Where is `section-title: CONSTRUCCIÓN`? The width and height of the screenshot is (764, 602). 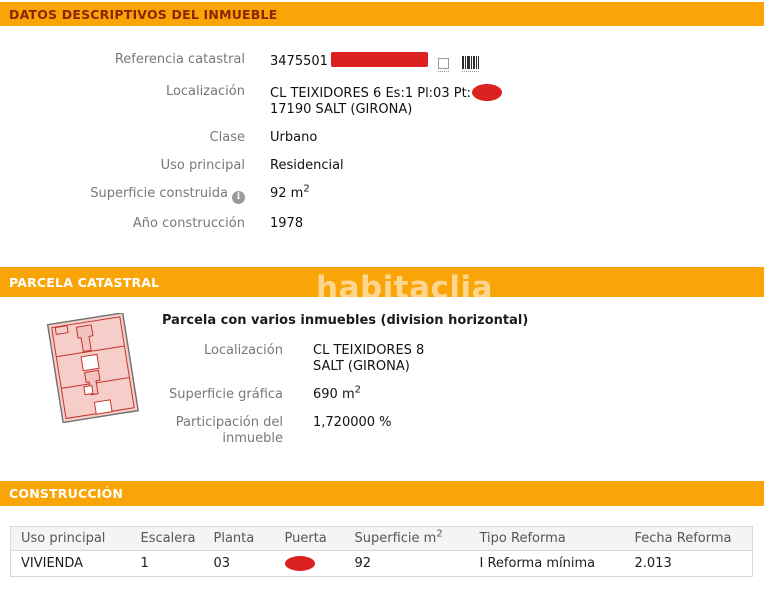
section-title: CONSTRUCCIÓN is located at coordinates (66, 493).